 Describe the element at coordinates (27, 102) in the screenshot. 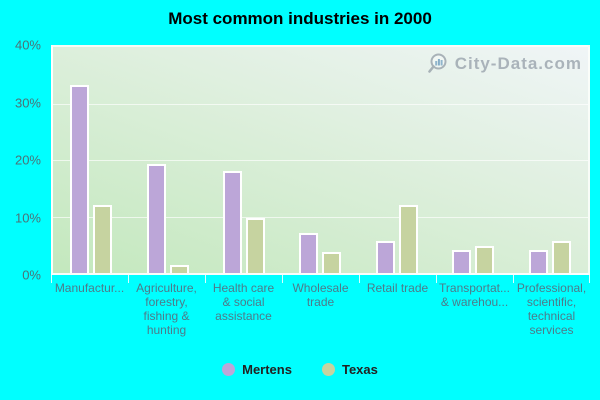

I see `y-tick-label: 30%` at that location.